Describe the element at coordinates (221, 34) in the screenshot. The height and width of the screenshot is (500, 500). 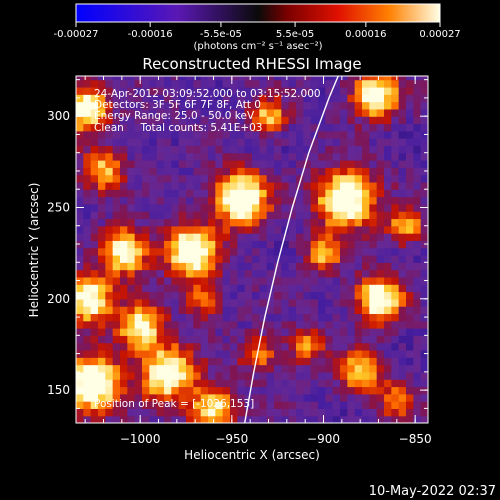
I see `colorbar-tick-label: -5.5e-05` at that location.